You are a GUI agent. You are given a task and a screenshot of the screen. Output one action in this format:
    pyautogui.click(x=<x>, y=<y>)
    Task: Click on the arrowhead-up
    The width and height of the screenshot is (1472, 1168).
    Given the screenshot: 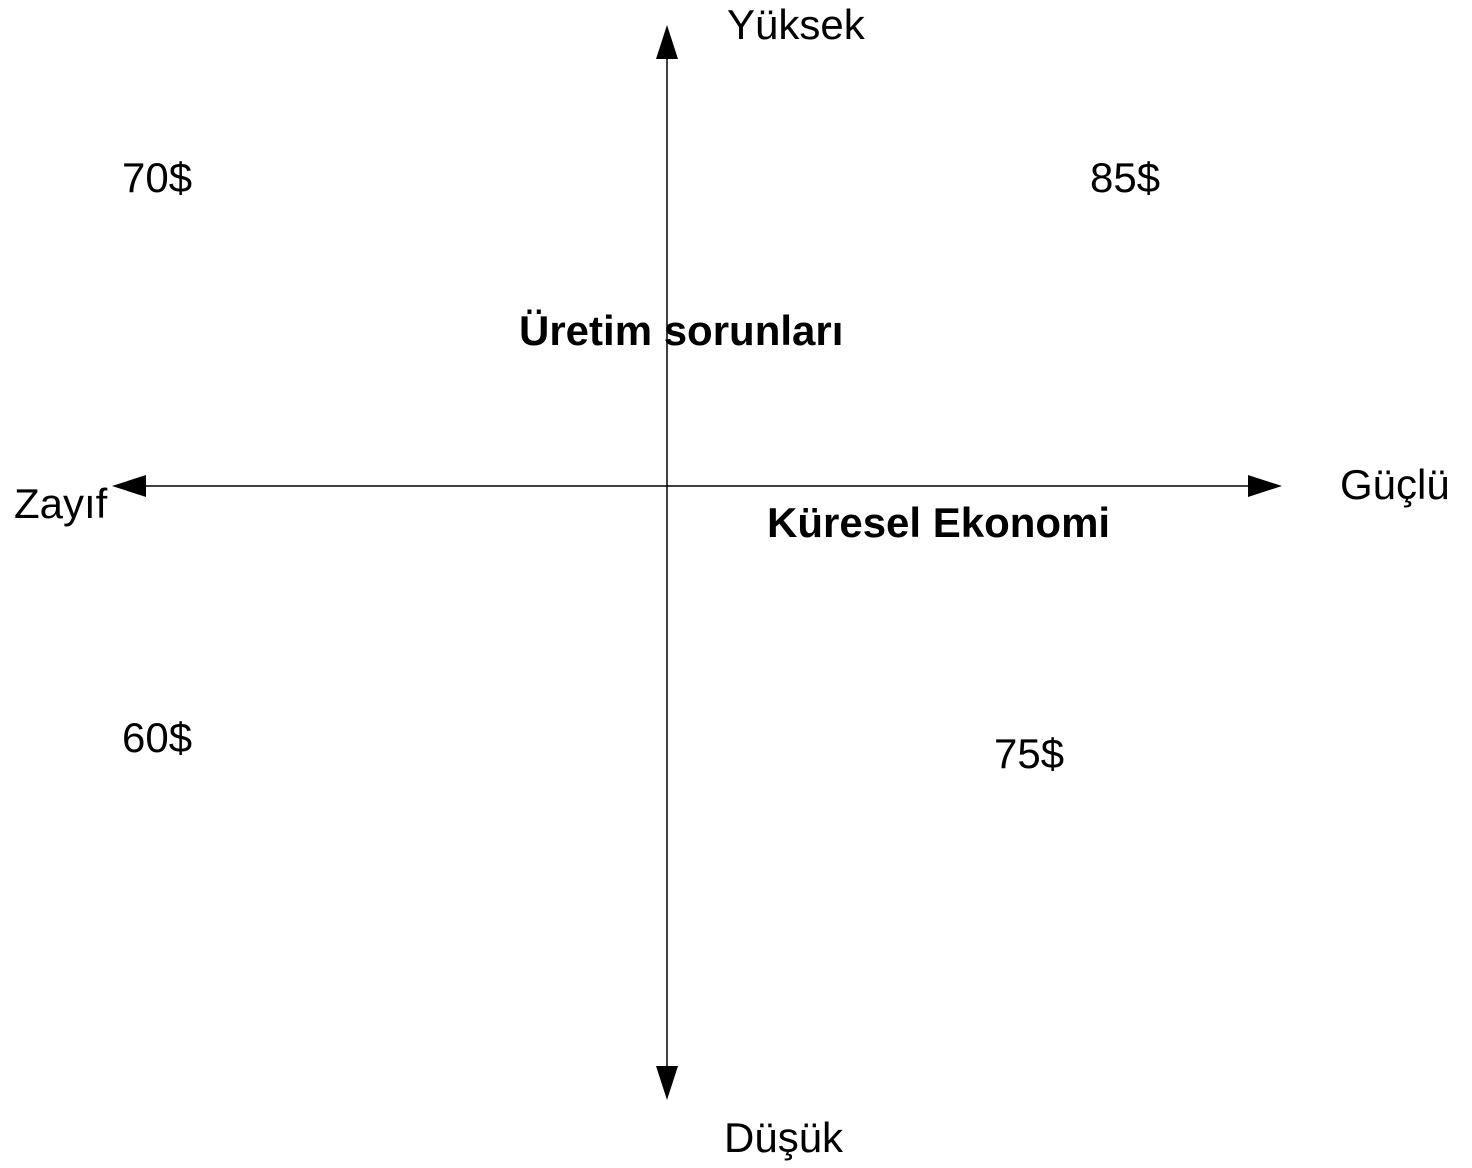 What is the action you would take?
    pyautogui.click(x=667, y=42)
    